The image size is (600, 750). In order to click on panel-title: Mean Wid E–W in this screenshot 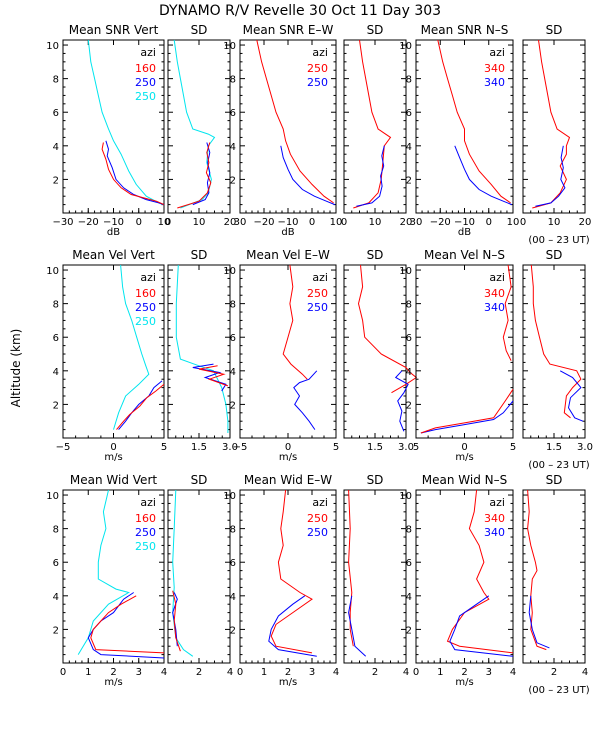, I will do `click(288, 480)`.